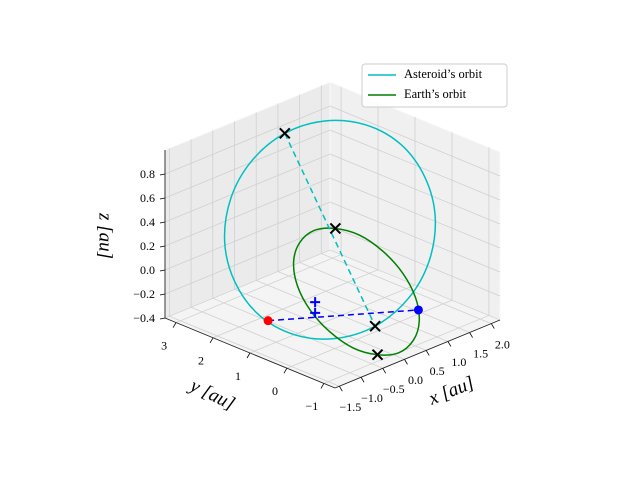  I want to click on y-tick-label: −1, so click(312, 406).